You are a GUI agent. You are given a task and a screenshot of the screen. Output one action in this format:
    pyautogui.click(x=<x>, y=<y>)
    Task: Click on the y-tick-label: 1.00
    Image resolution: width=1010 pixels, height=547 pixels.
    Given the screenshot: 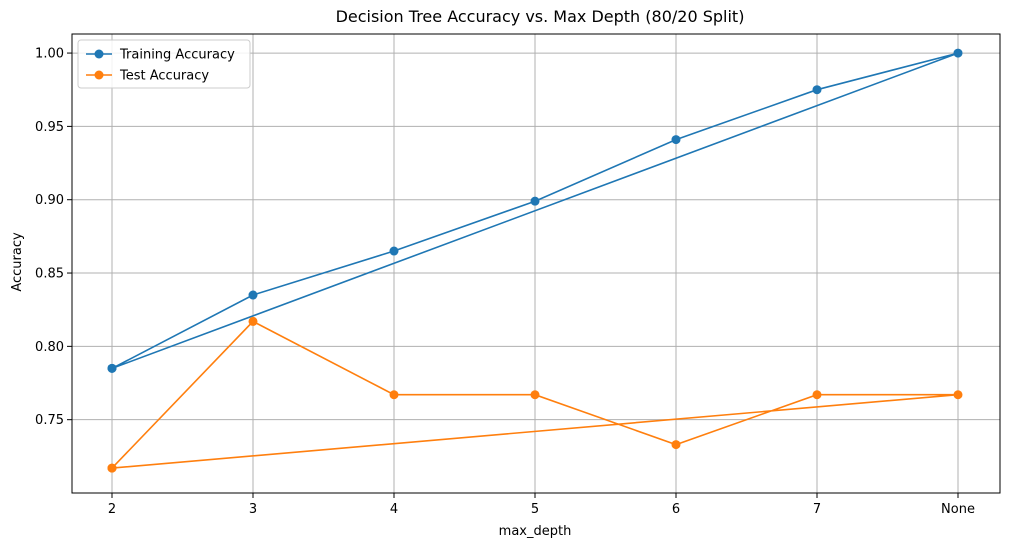 What is the action you would take?
    pyautogui.click(x=49, y=54)
    